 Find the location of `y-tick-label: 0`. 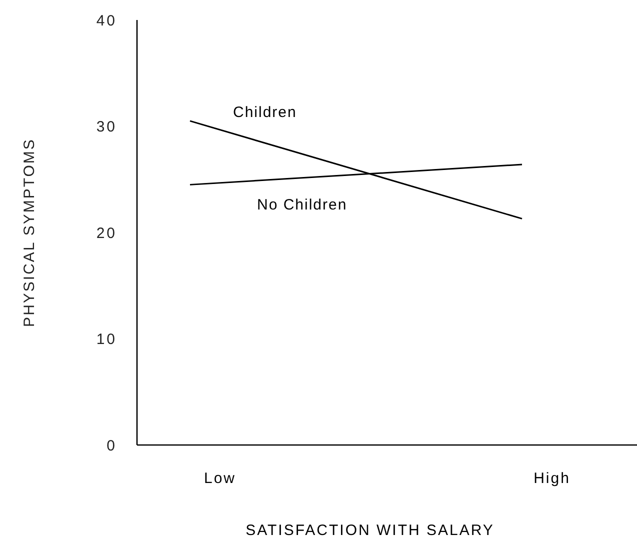

y-tick-label: 0 is located at coordinates (111, 445).